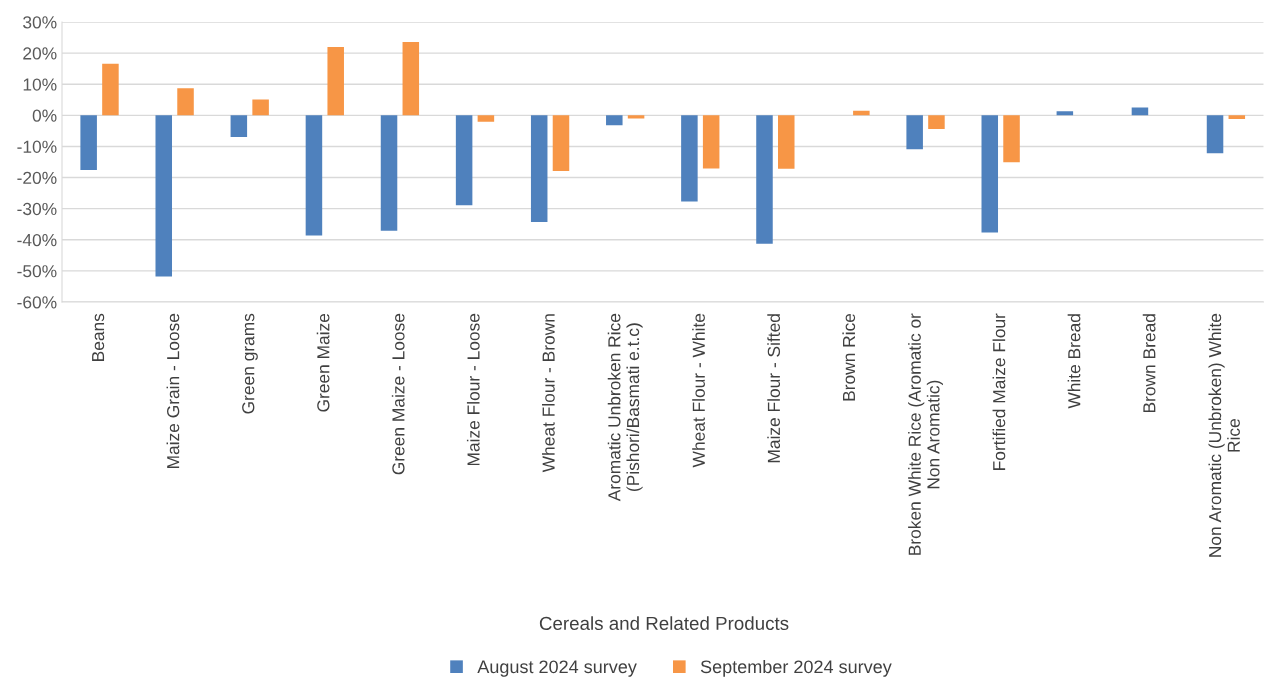 This screenshot has height=693, width=1266. What do you see at coordinates (796, 668) in the screenshot?
I see `legend-label: September 2024 survey` at bounding box center [796, 668].